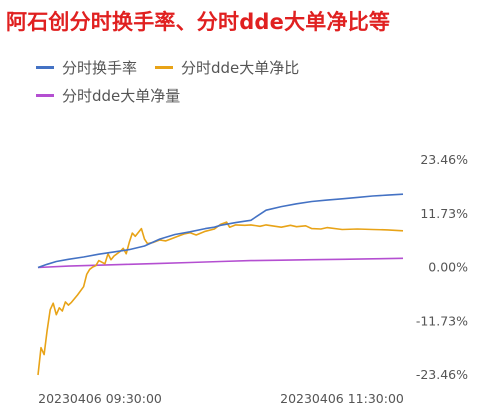  What do you see at coordinates (45, 67) in the screenshot?
I see `legend-swatch-turnover` at bounding box center [45, 67].